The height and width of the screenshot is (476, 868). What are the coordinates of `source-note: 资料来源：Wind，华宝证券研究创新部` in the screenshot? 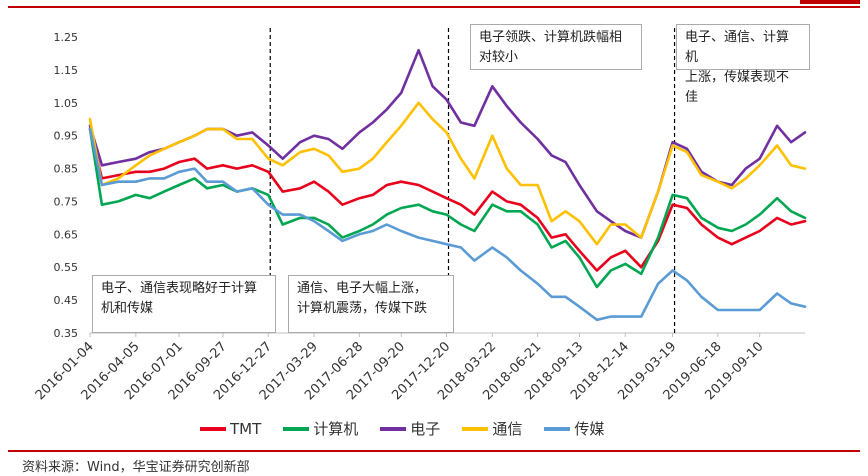 It's located at (136, 467).